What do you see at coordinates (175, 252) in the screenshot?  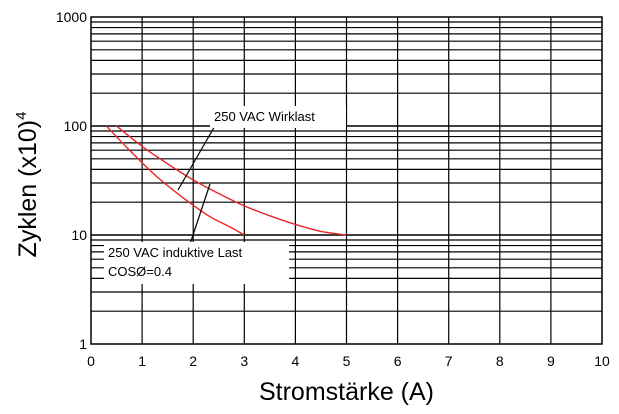 I see `annotation-text: 250 VAC induktive Last` at bounding box center [175, 252].